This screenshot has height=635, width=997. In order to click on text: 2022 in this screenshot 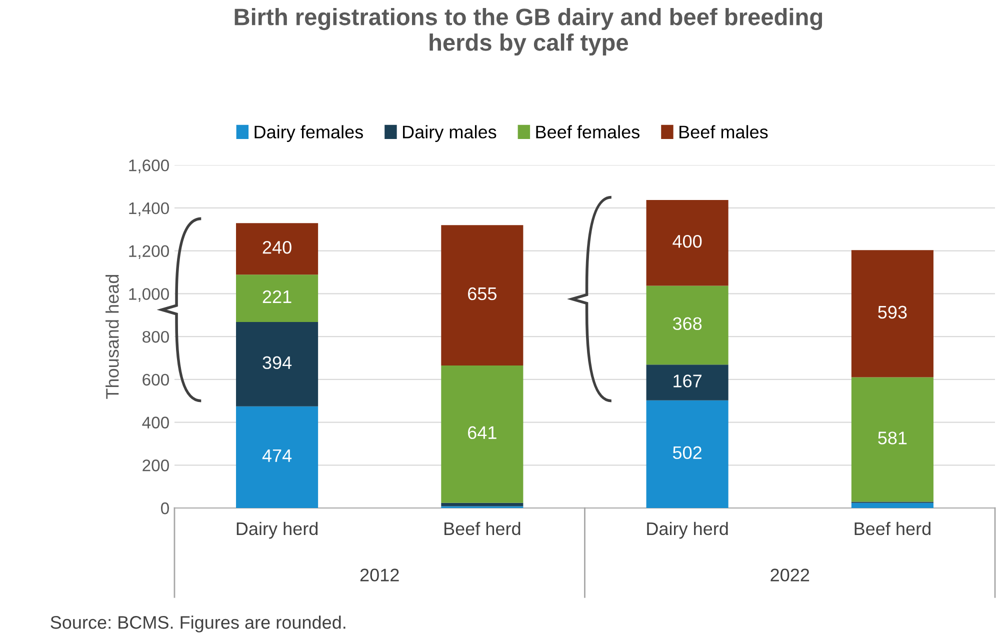, I will do `click(790, 575)`.